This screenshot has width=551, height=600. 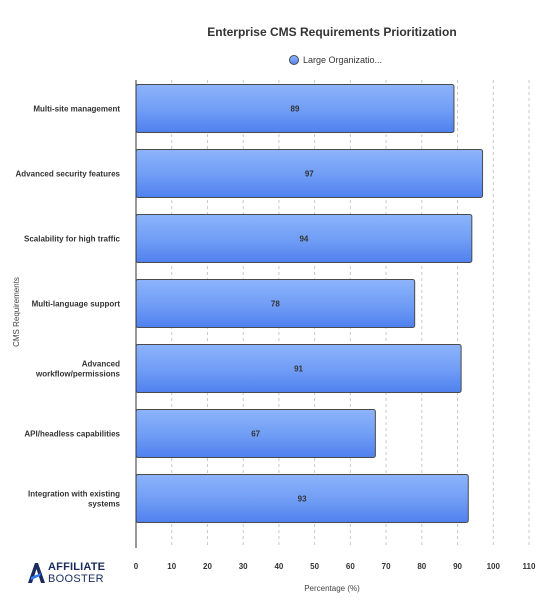 What do you see at coordinates (78, 374) in the screenshot?
I see `category-label: workflow/permissions` at bounding box center [78, 374].